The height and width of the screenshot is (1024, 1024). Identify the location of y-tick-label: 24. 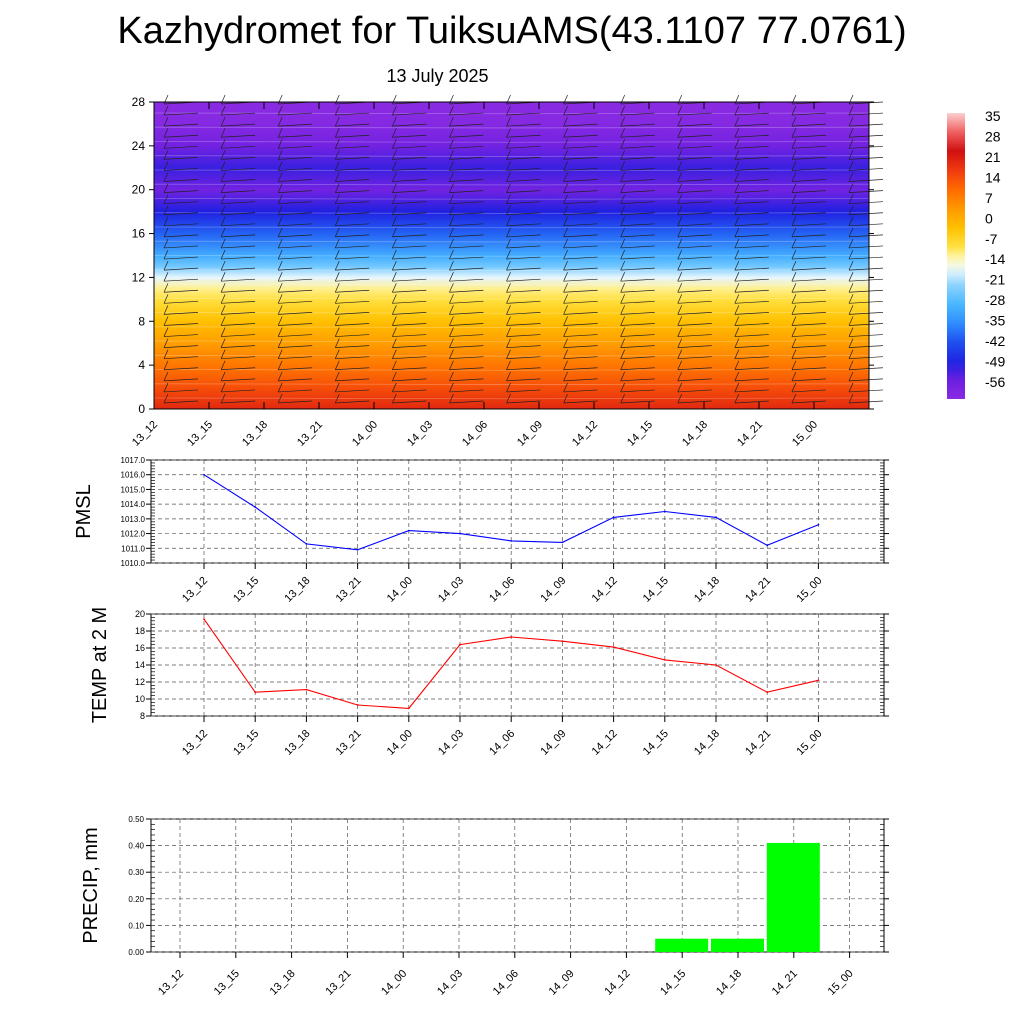
(139, 146).